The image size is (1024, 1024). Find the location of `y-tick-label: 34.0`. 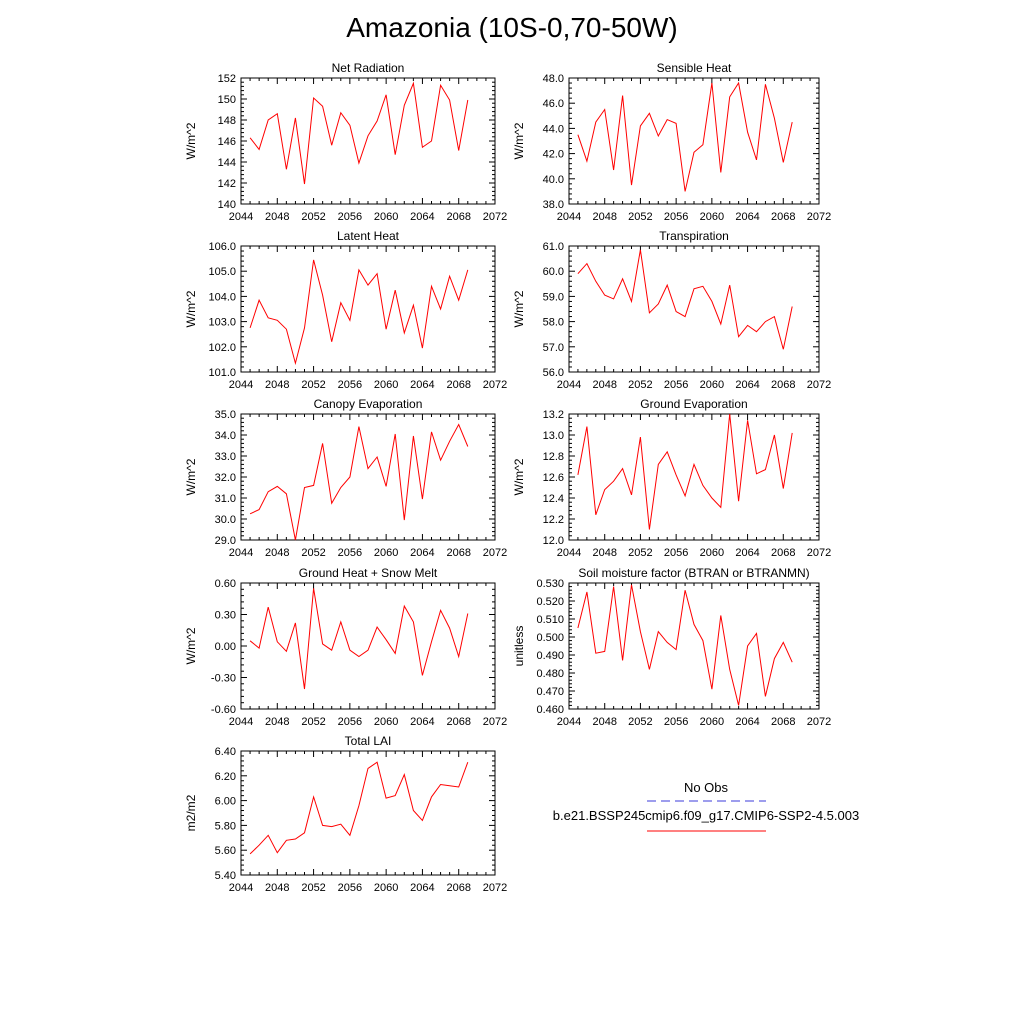

y-tick-label: 34.0 is located at coordinates (225, 436).